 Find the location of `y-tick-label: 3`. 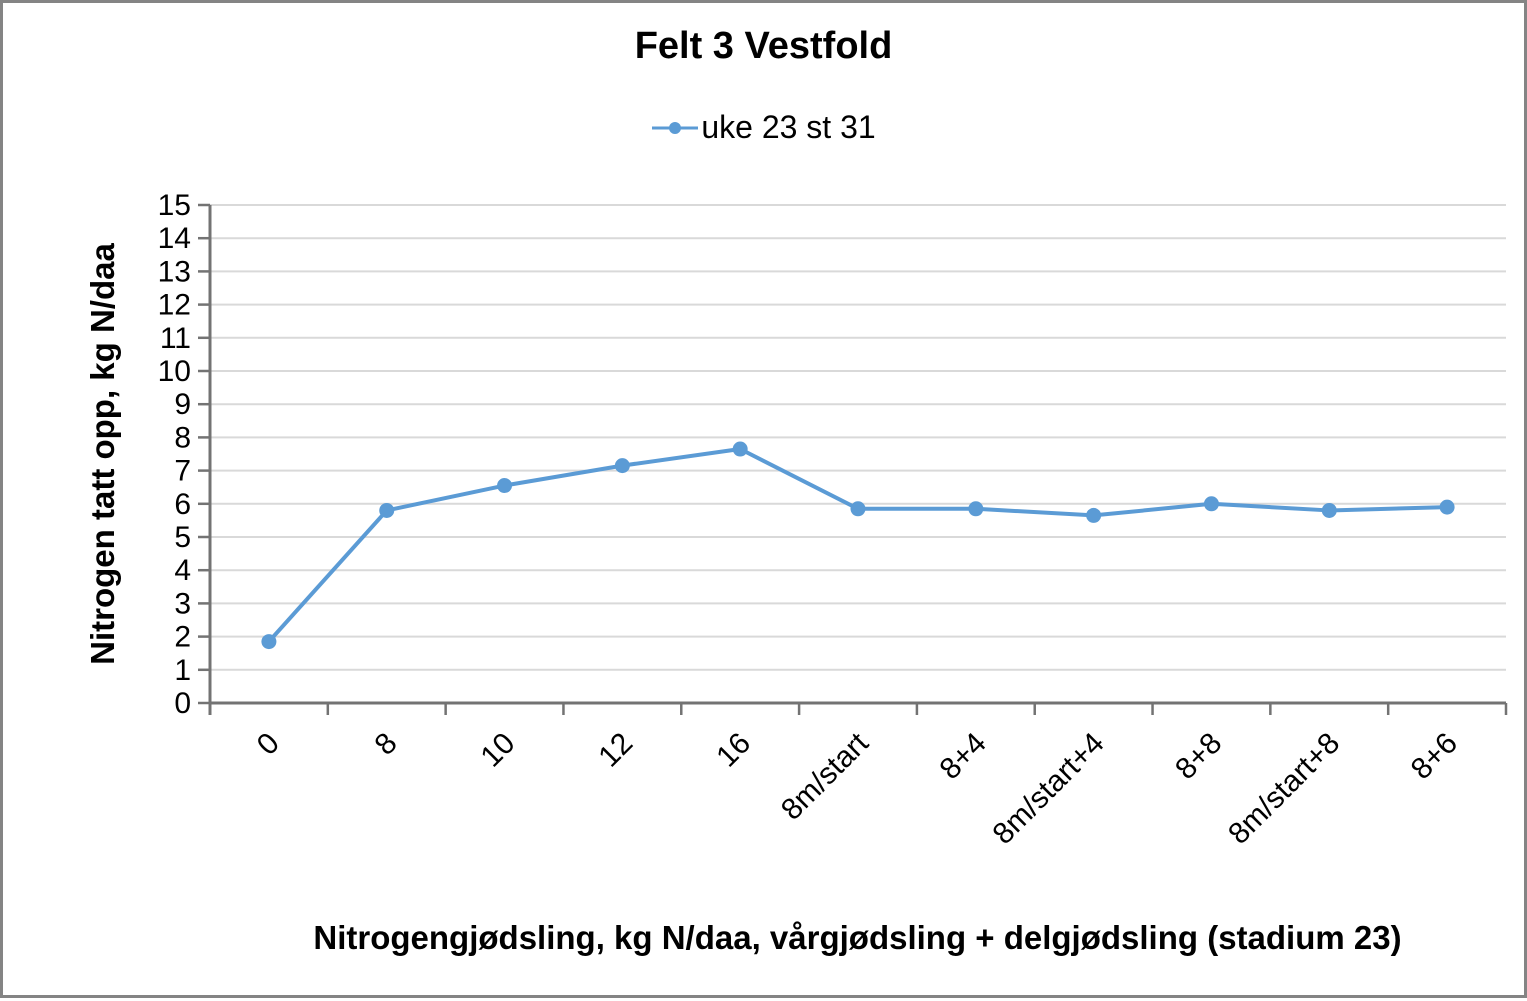

y-tick-label: 3 is located at coordinates (182, 603).